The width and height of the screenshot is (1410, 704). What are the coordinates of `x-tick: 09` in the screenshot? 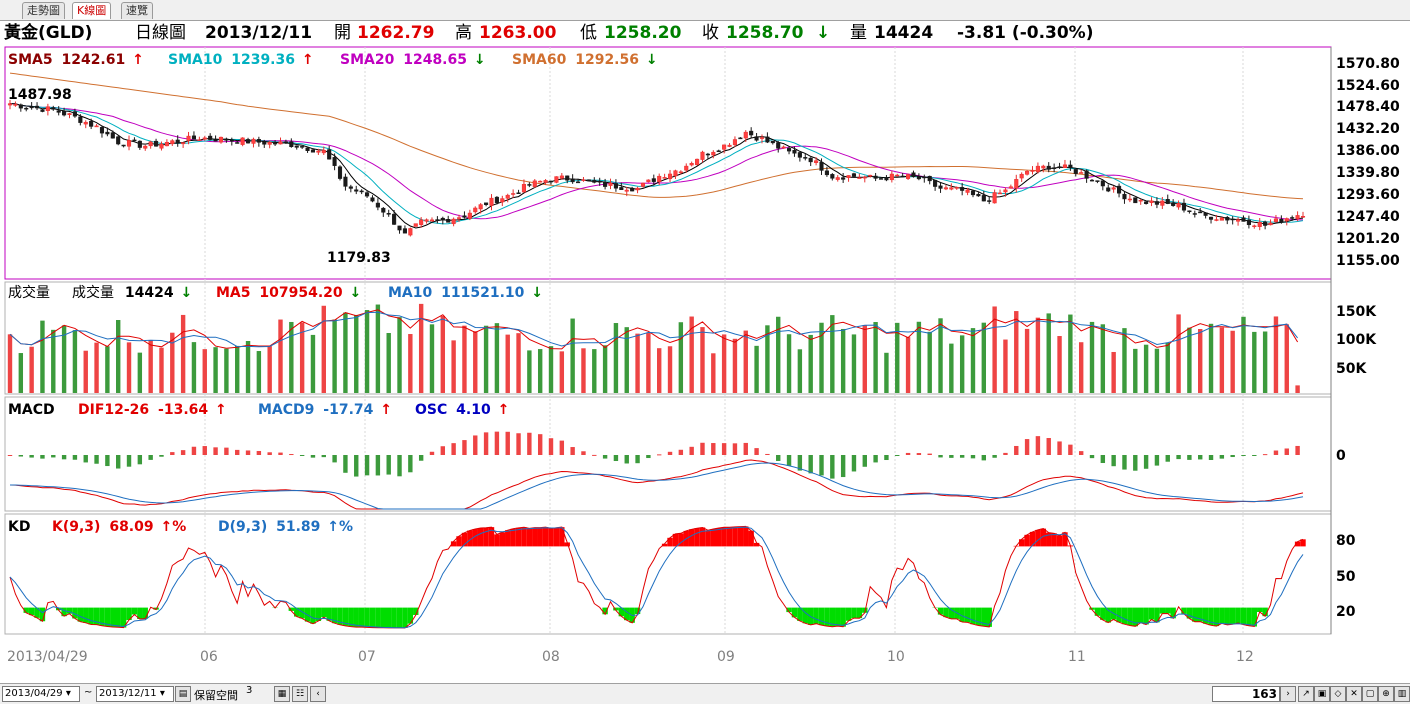 It's located at (726, 657).